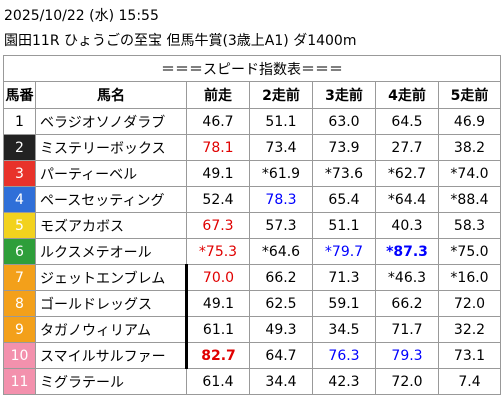  I want to click on speed-index: 64.7, so click(281, 355).